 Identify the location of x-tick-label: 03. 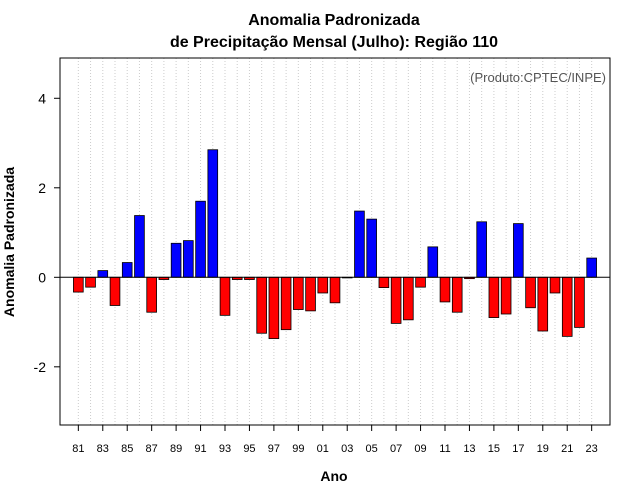
(347, 449).